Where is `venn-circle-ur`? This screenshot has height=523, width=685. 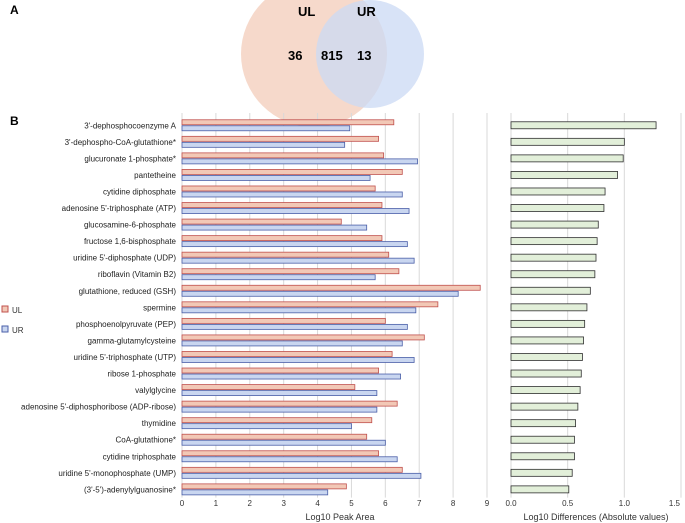 venn-circle-ur is located at coordinates (370, 54).